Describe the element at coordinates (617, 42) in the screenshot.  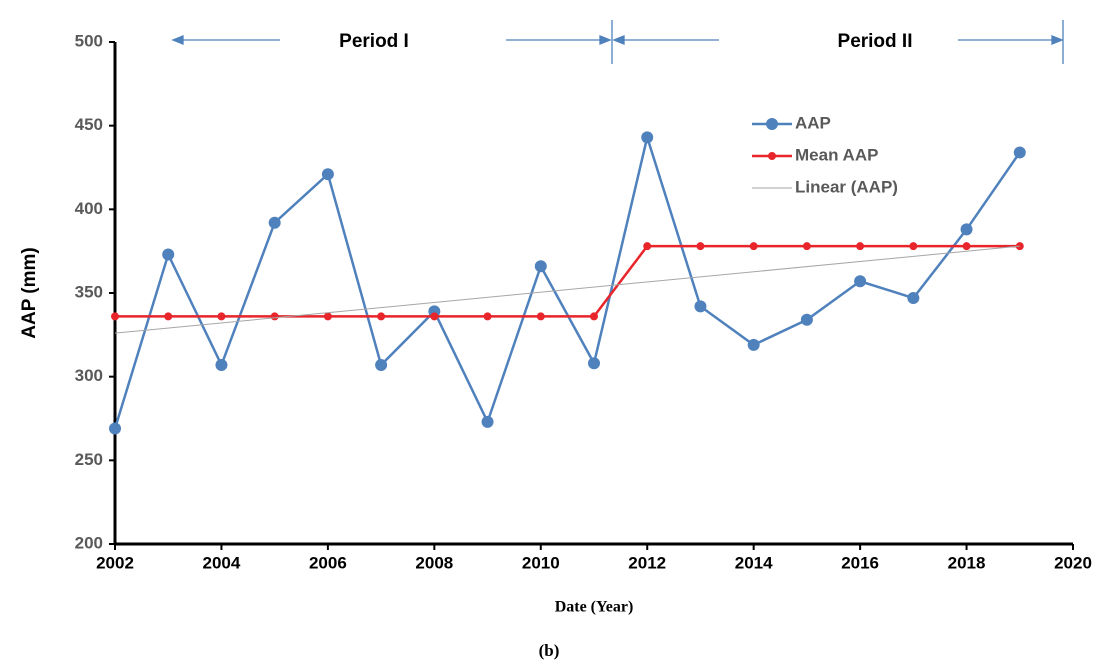
I see `period-arrows` at that location.